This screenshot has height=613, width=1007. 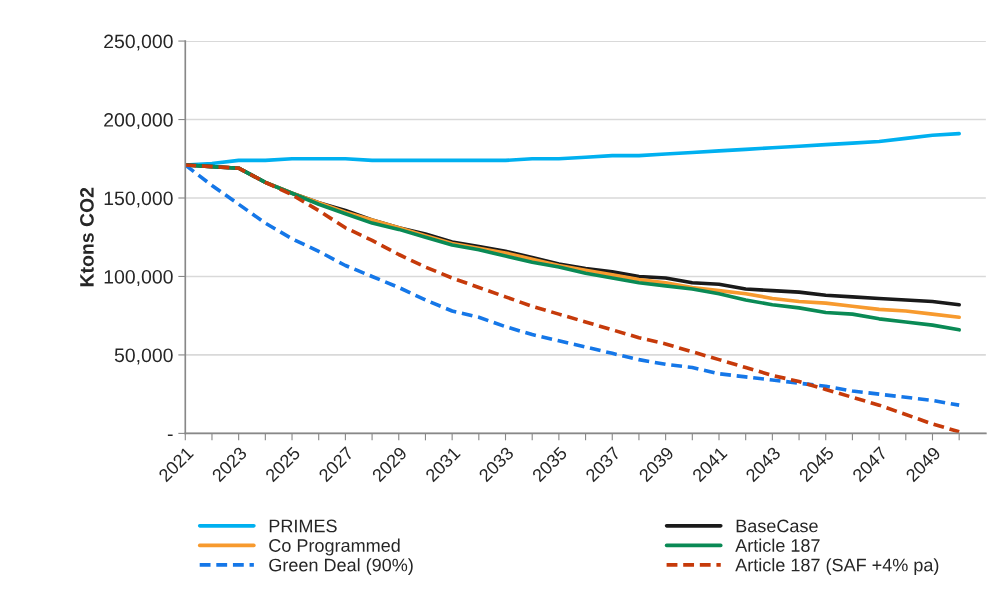 I want to click on legend-label: Article 187 (SAF +4% pa), so click(x=837, y=566).